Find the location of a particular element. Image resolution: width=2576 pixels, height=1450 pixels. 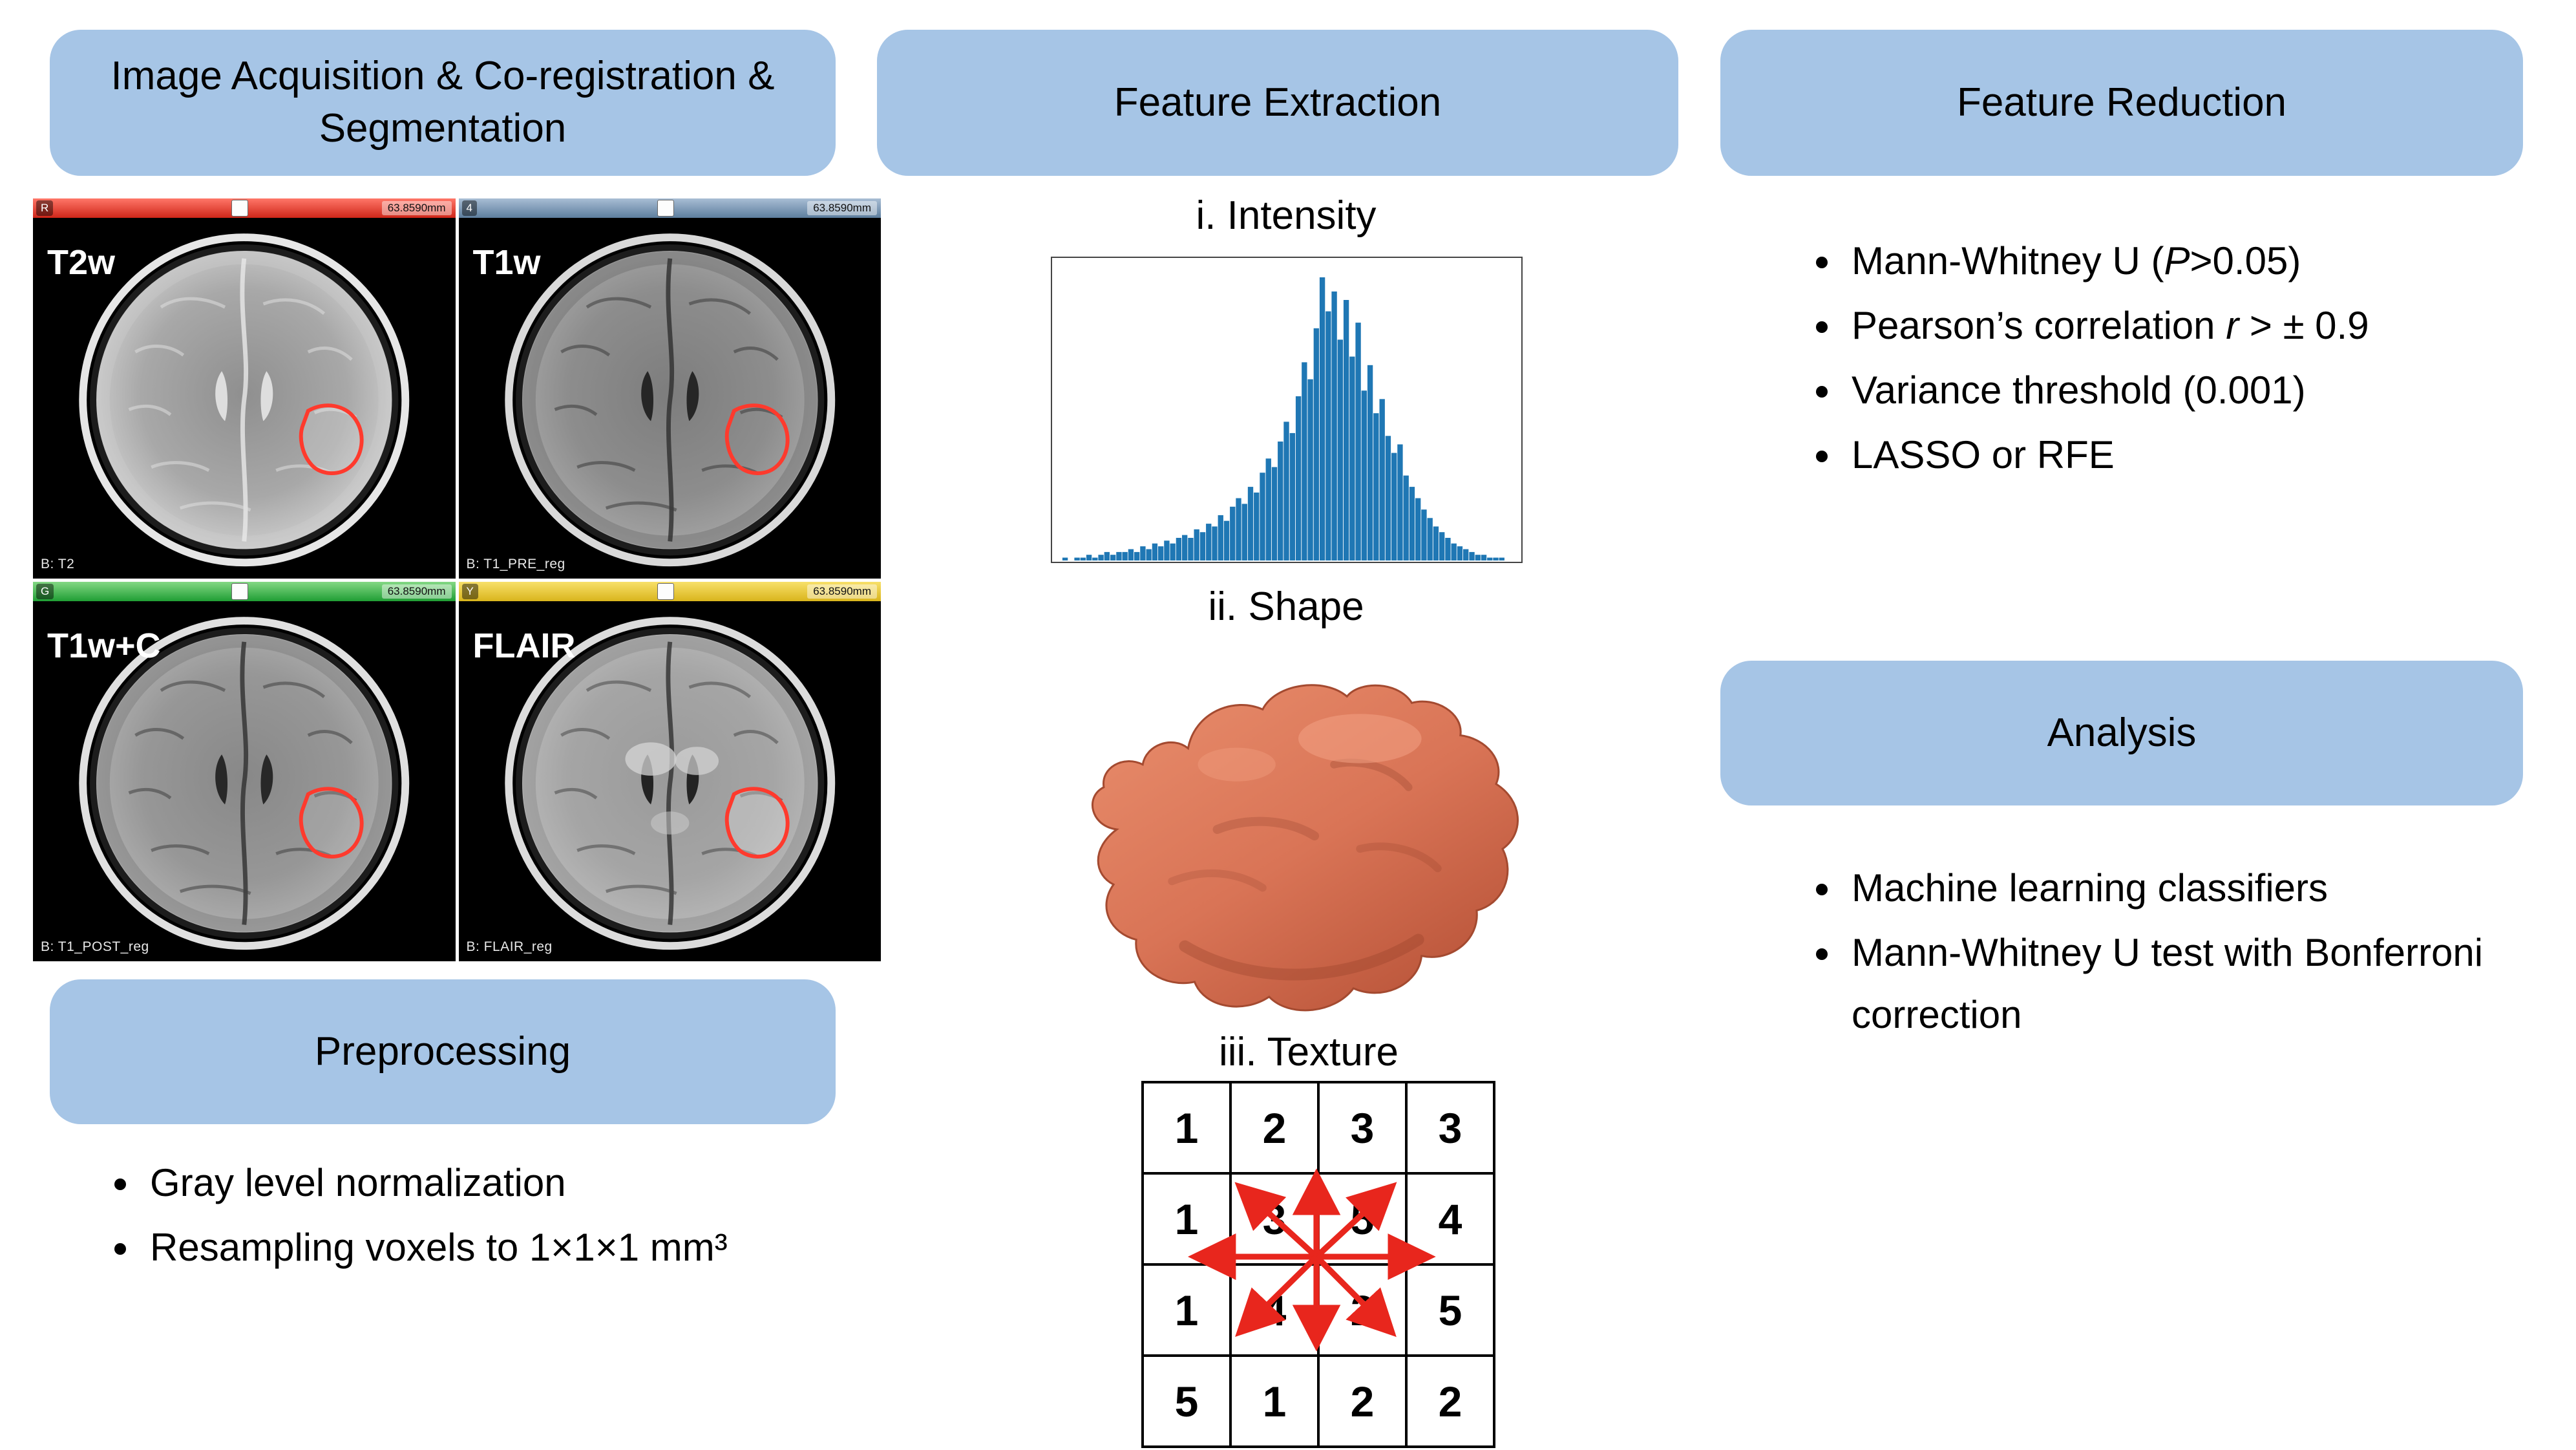

mri-panel-flair: Y 63.8590mm FLAIR is located at coordinates (669, 772).